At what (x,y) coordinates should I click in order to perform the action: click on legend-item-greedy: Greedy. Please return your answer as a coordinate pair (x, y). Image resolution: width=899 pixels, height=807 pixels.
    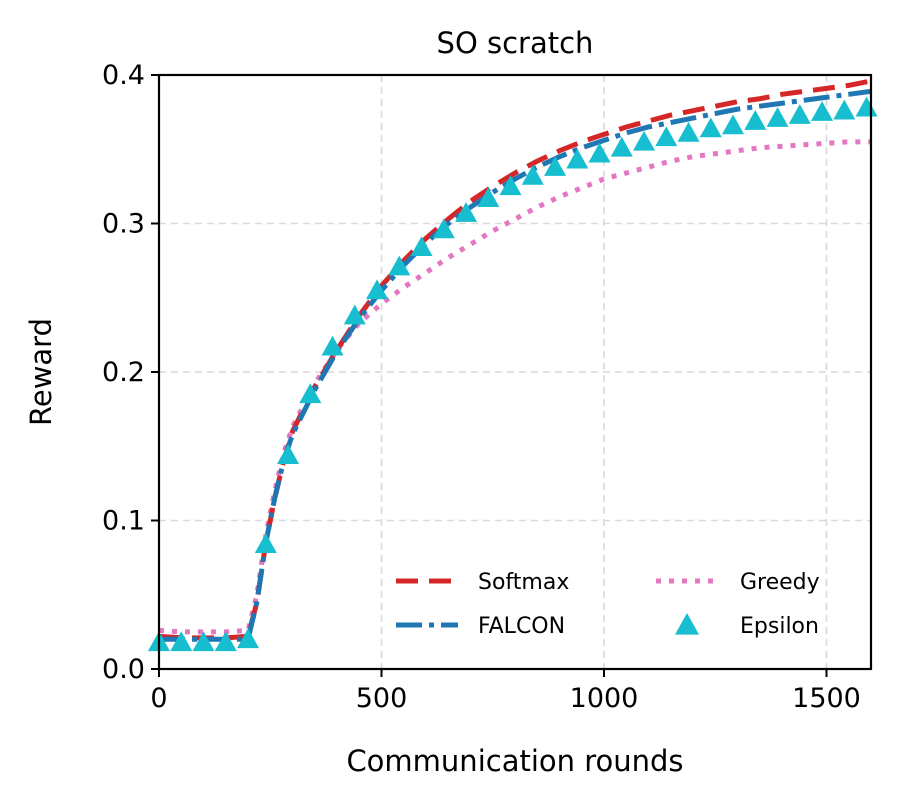
    Looking at the image, I should click on (738, 582).